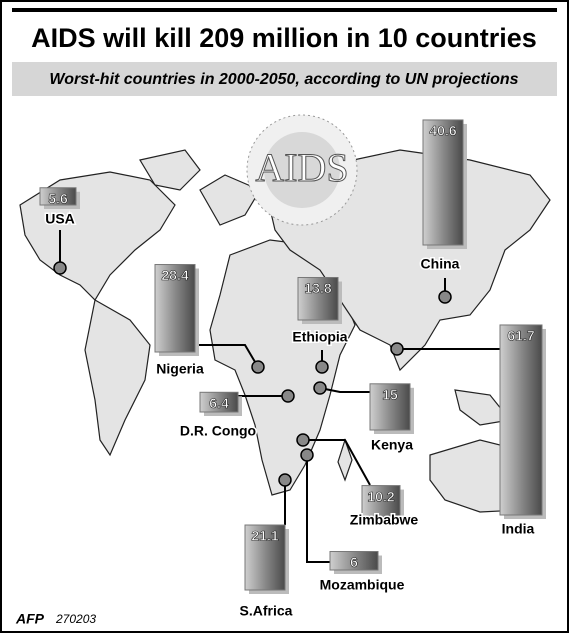 The height and width of the screenshot is (633, 569). I want to click on value-label: 5.6, so click(58, 198).